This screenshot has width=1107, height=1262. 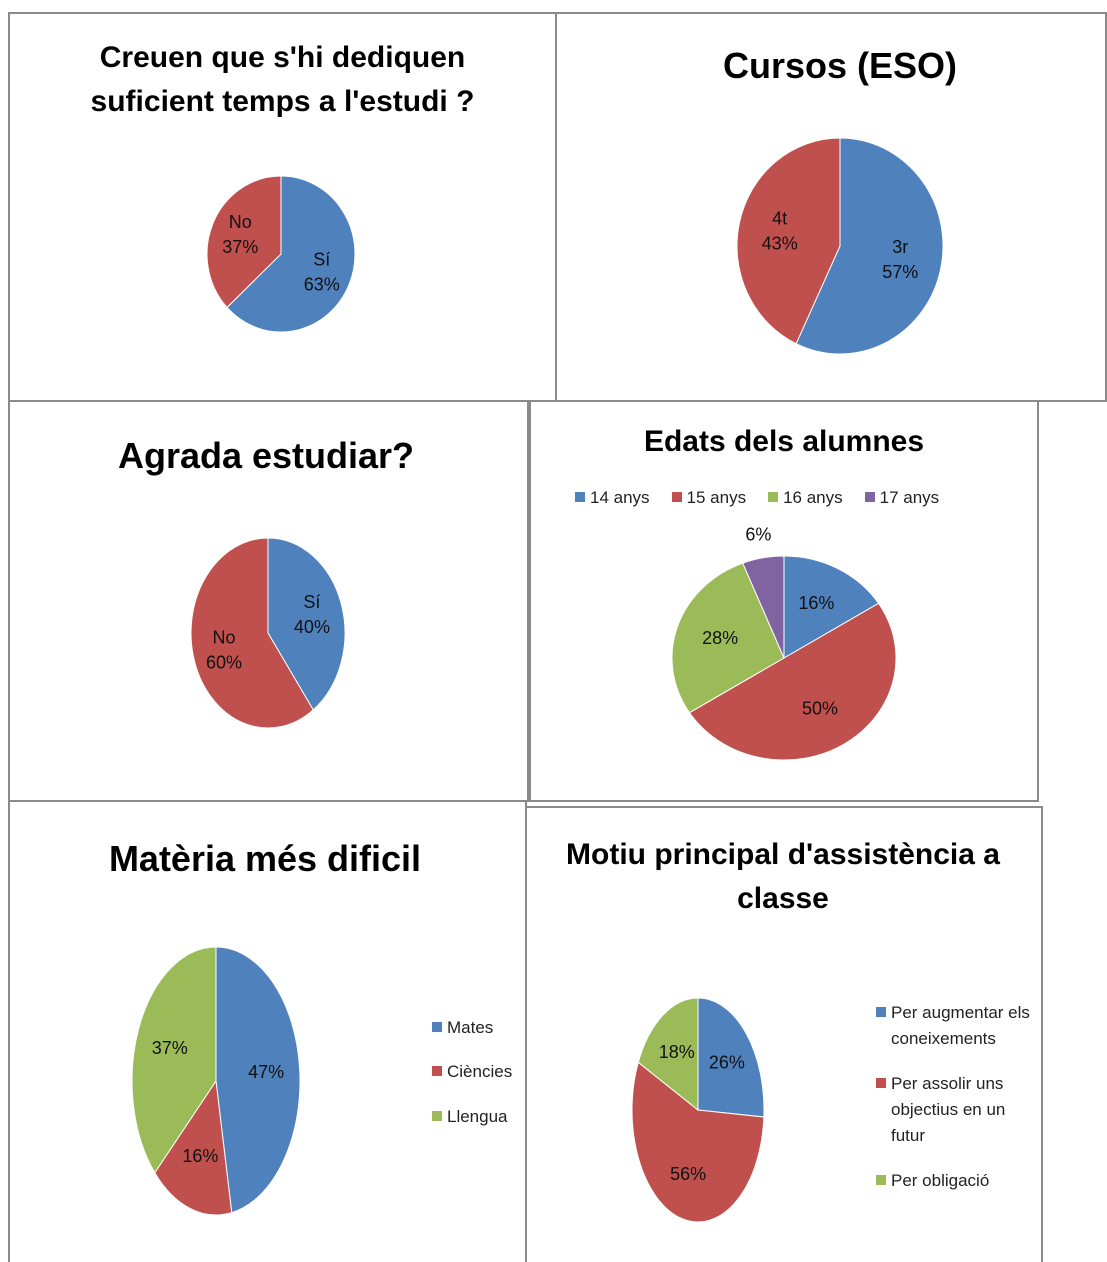 What do you see at coordinates (266, 455) in the screenshot?
I see `chart-title: Agrada estudiar?` at bounding box center [266, 455].